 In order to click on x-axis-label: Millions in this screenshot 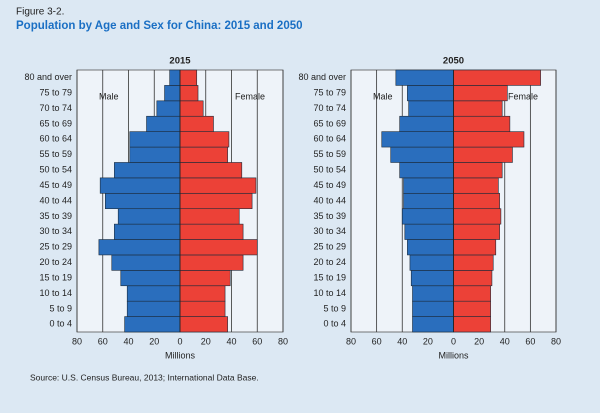, I will do `click(453, 355)`.